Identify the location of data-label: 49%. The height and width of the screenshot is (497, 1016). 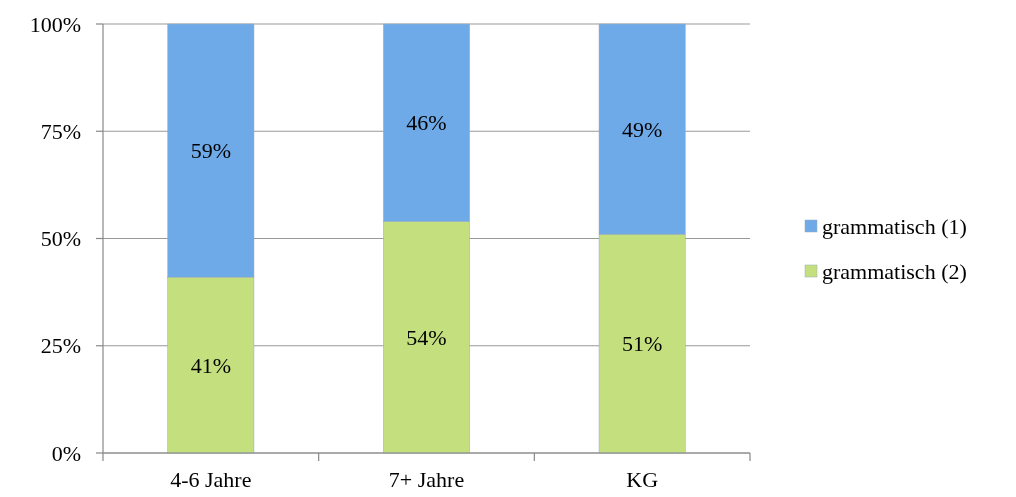
(642, 129).